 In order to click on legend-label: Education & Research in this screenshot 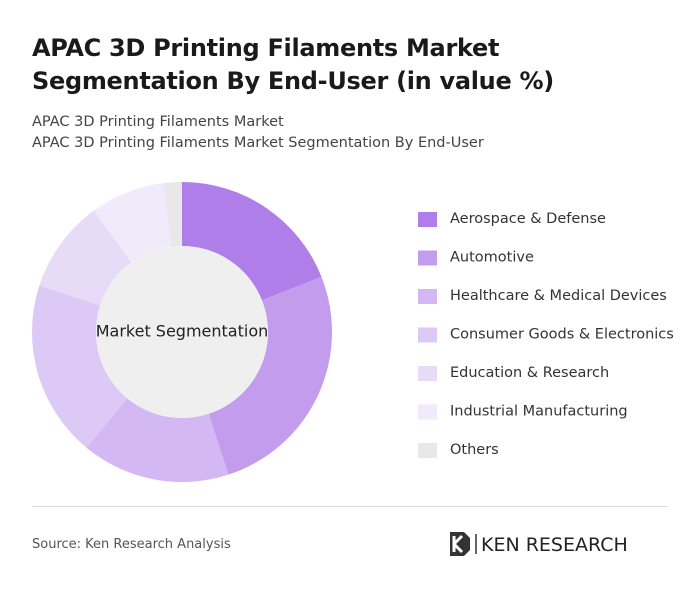, I will do `click(529, 373)`.